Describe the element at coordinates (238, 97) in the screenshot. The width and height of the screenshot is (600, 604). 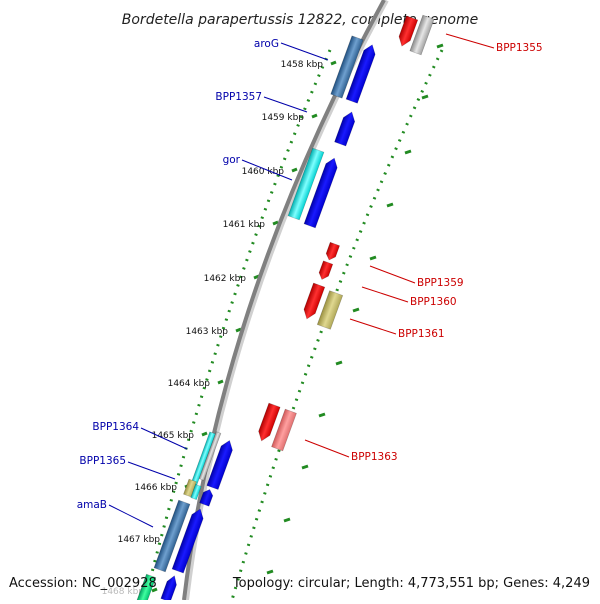
I see `gene-label-bpp1357: BPP1357` at that location.